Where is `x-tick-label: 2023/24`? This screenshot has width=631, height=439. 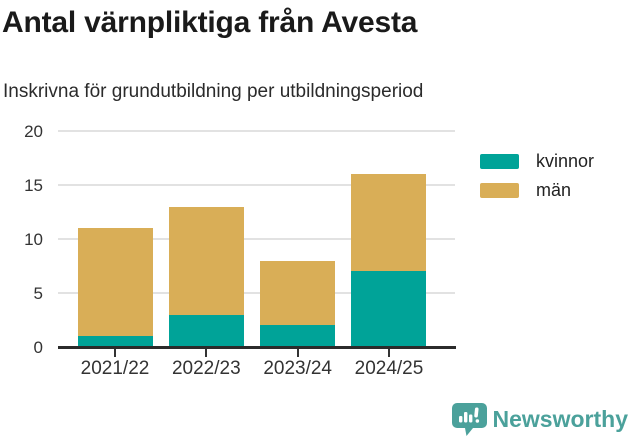
x-tick-label: 2023/24 is located at coordinates (297, 368).